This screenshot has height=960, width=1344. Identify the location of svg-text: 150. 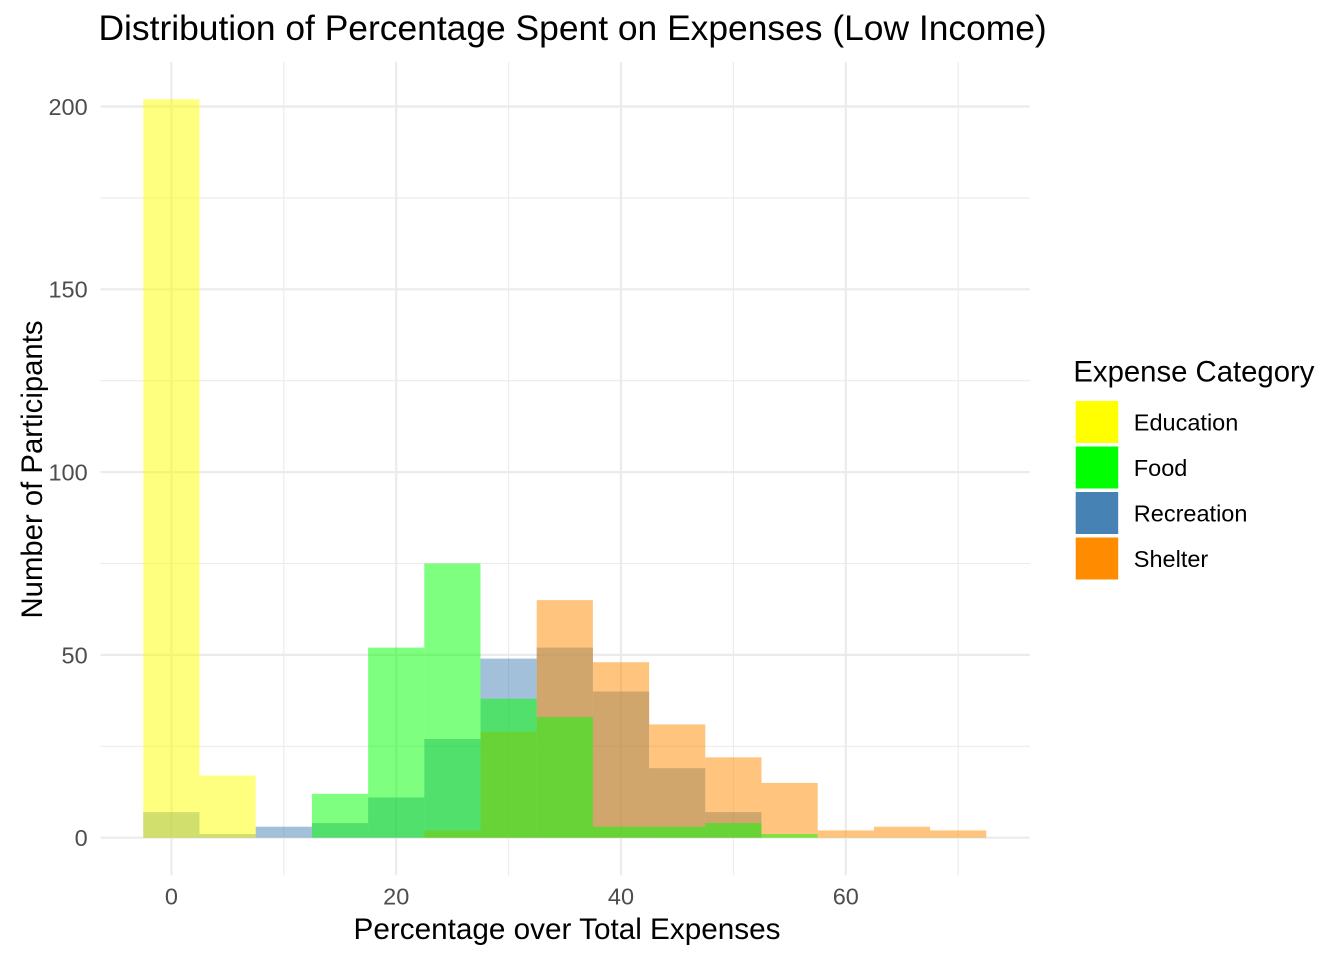
(67, 290).